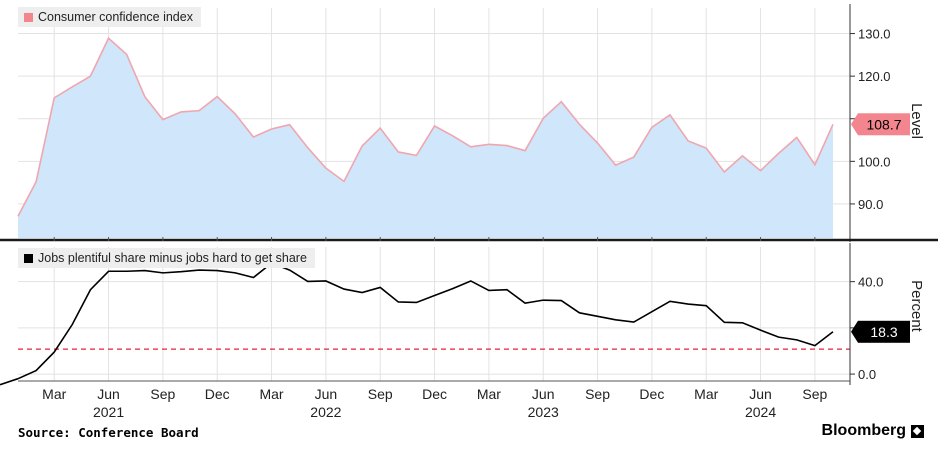 The image size is (938, 450). What do you see at coordinates (28, 258) in the screenshot?
I see `legend-swatch-black` at bounding box center [28, 258].